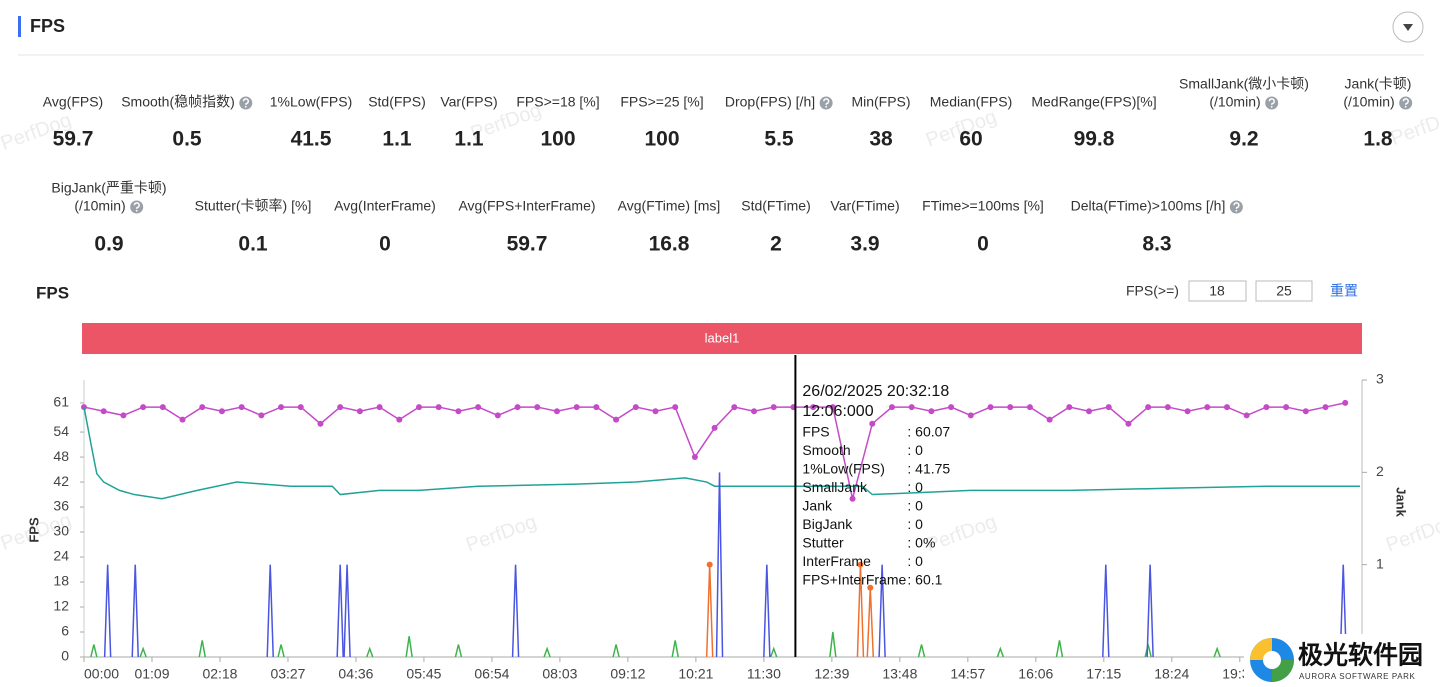  What do you see at coordinates (311, 102) in the screenshot?
I see `stat-label: 1%Low(FPS)` at bounding box center [311, 102].